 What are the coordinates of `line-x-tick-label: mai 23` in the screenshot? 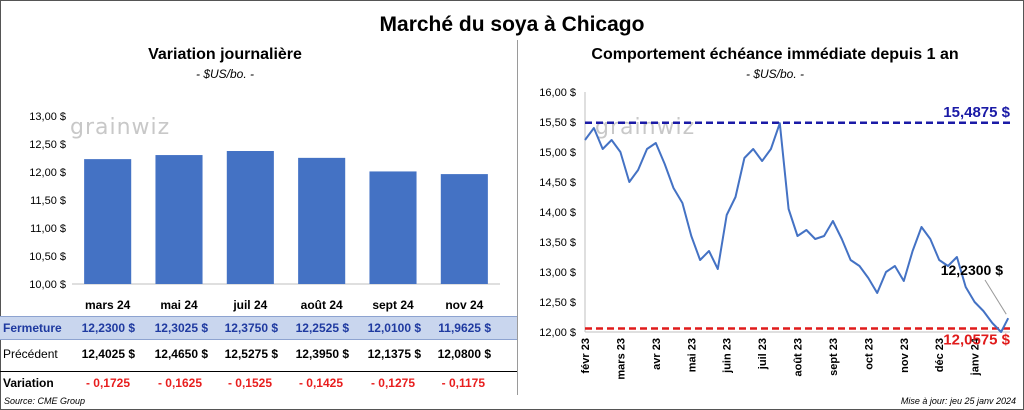 It's located at (692, 355).